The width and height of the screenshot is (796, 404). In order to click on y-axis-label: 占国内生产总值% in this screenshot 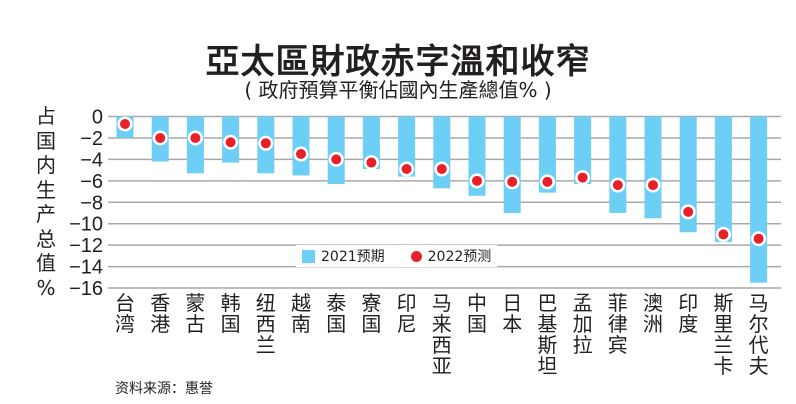, I will do `click(46, 202)`.